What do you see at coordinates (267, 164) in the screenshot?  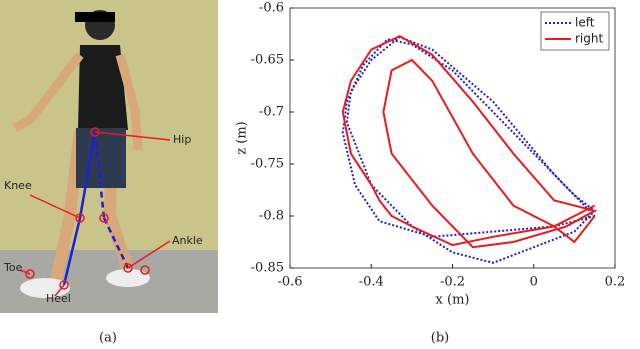 I see `y-tick-label: -0.75` at bounding box center [267, 164].